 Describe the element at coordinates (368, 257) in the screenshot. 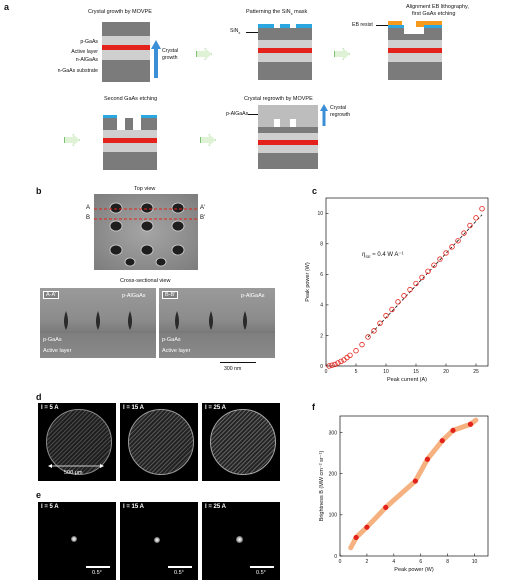

I see `eta-sub: SE` at that location.